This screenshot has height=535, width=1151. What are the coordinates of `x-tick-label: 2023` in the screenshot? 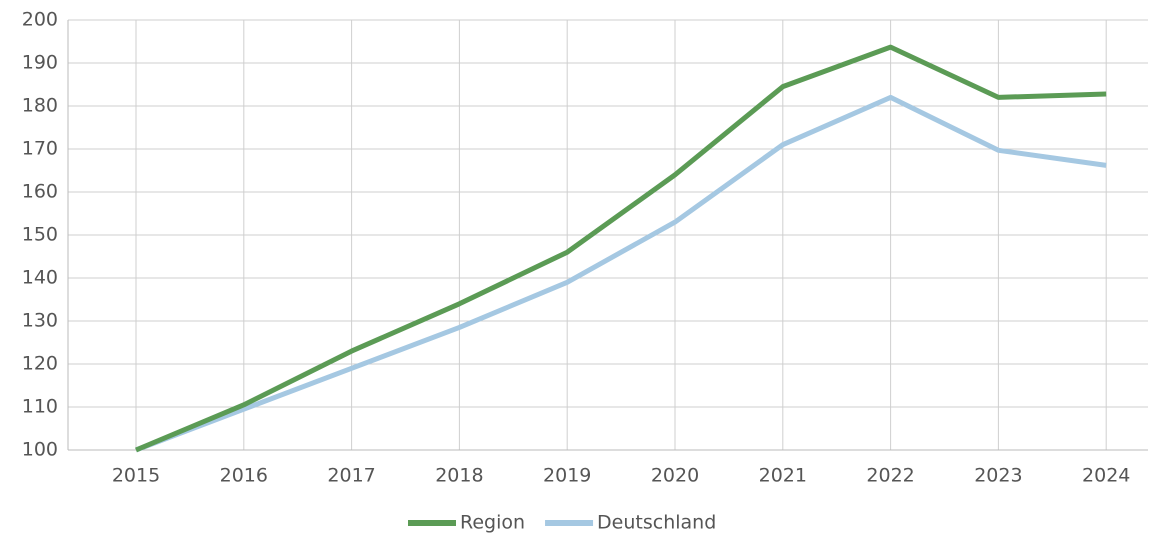 It's located at (998, 476).